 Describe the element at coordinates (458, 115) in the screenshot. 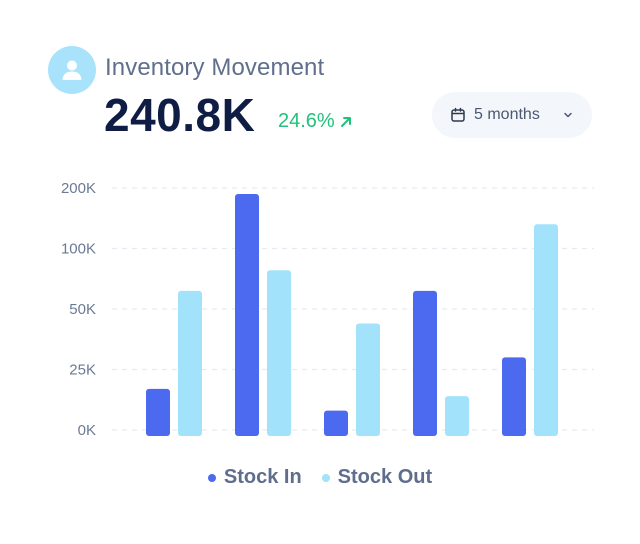

I see `calendar-icon` at that location.